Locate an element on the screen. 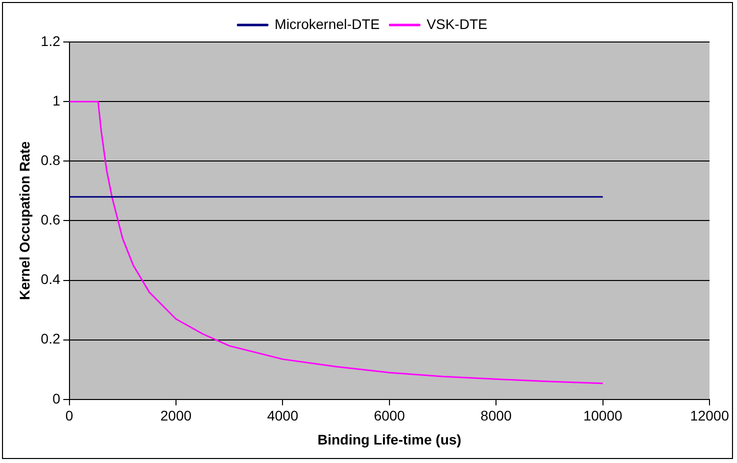  y-axis-title: Kernel Occupation Rate is located at coordinates (24, 220).